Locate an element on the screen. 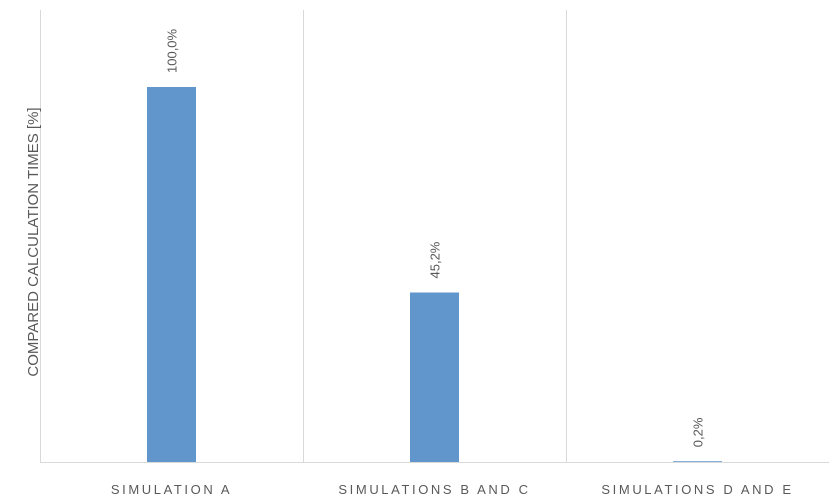 The height and width of the screenshot is (502, 829). data-label: 0,2% is located at coordinates (698, 432).